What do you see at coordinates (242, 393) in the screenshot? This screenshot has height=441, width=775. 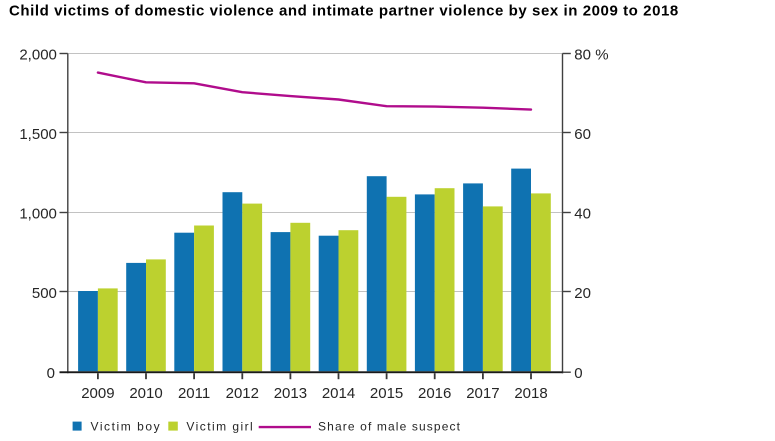 I see `svg-text: 2012` at bounding box center [242, 393].